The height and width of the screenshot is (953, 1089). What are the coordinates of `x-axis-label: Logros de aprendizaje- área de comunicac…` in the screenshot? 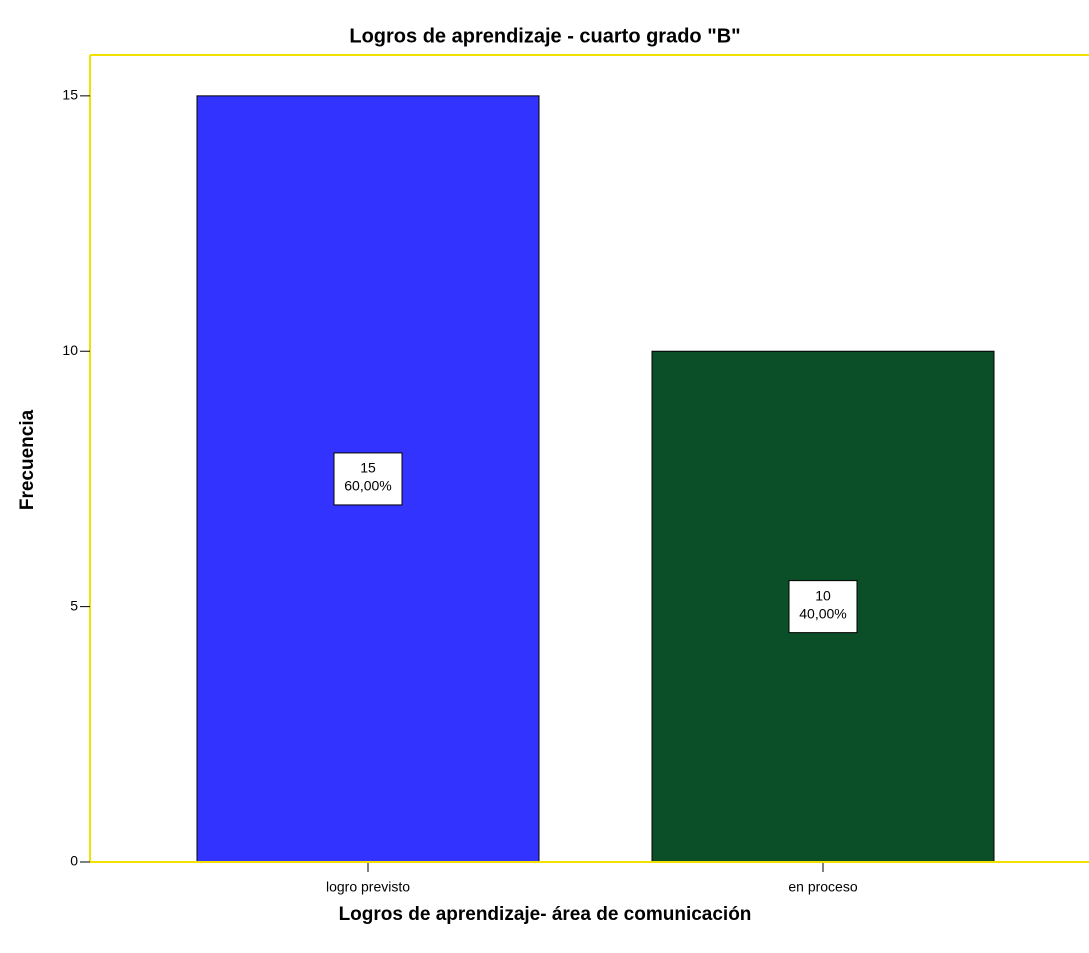 It's located at (545, 914).